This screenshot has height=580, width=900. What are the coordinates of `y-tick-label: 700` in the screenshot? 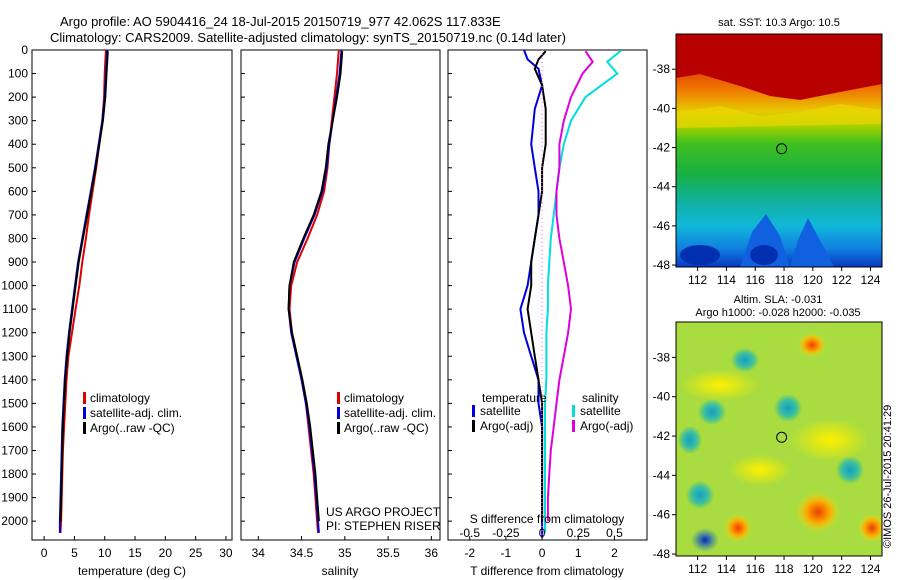 It's located at (18, 215).